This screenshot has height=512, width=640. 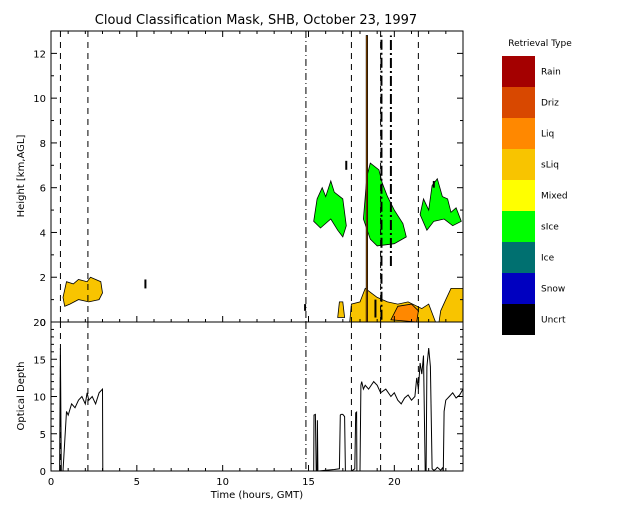 I want to click on depth-tick-label-10: 10, so click(x=39, y=398).